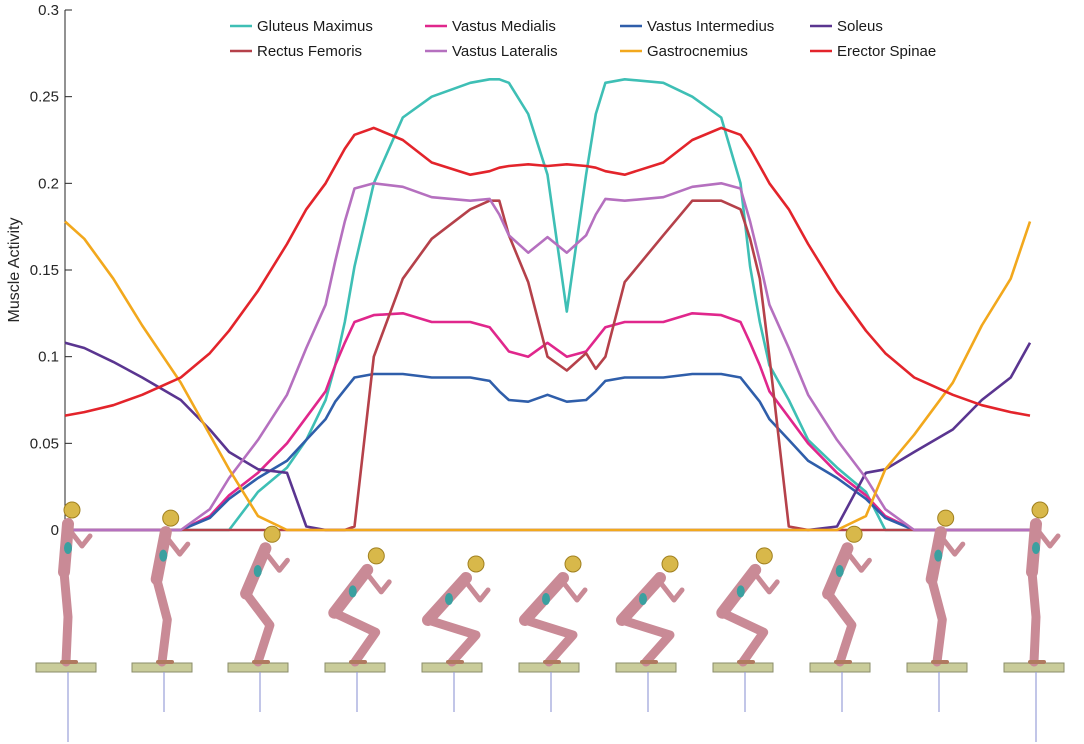 This screenshot has width=1084, height=744. I want to click on legend-entry: Vastus Intermedius, so click(710, 26).